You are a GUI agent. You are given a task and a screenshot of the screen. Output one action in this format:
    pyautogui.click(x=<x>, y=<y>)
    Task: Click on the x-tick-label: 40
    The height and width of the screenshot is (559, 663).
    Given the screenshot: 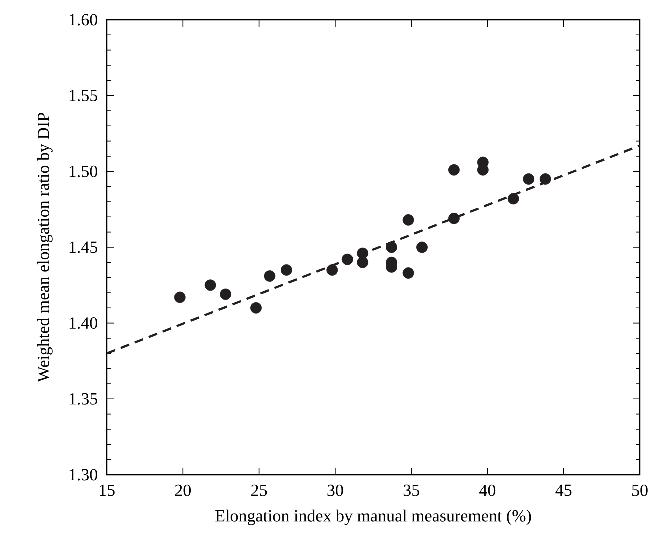 What is the action you would take?
    pyautogui.click(x=488, y=490)
    